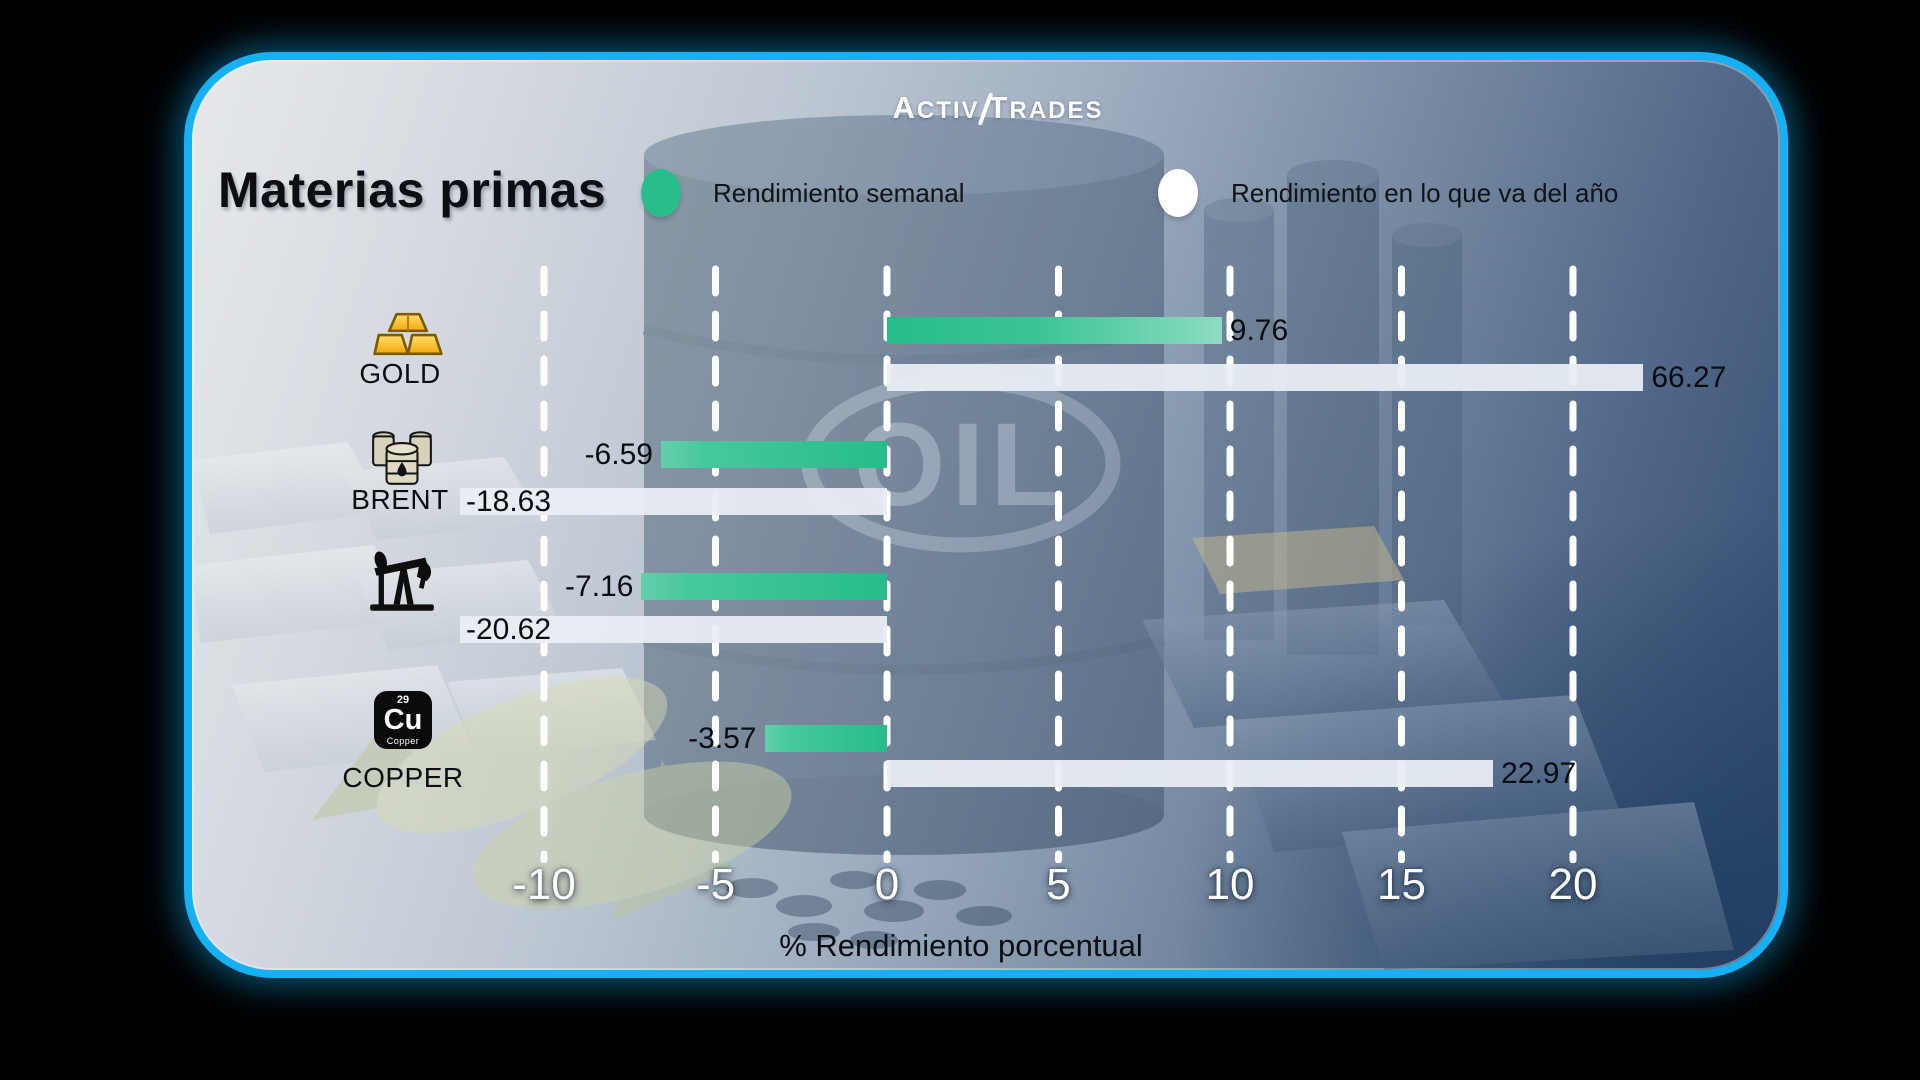 The height and width of the screenshot is (1080, 1920). What do you see at coordinates (1425, 193) in the screenshot?
I see `legend-ytd-label: Rendimiento en lo que va del año` at bounding box center [1425, 193].